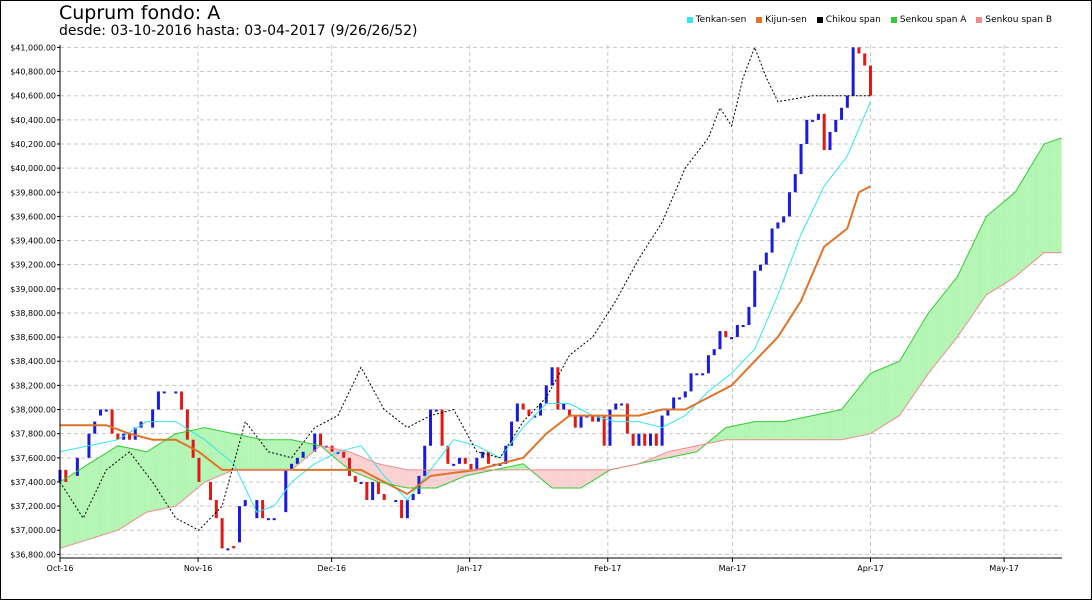 This screenshot has width=1092, height=600. What do you see at coordinates (689, 20) in the screenshot?
I see `legend-swatch-tenkan` at bounding box center [689, 20].